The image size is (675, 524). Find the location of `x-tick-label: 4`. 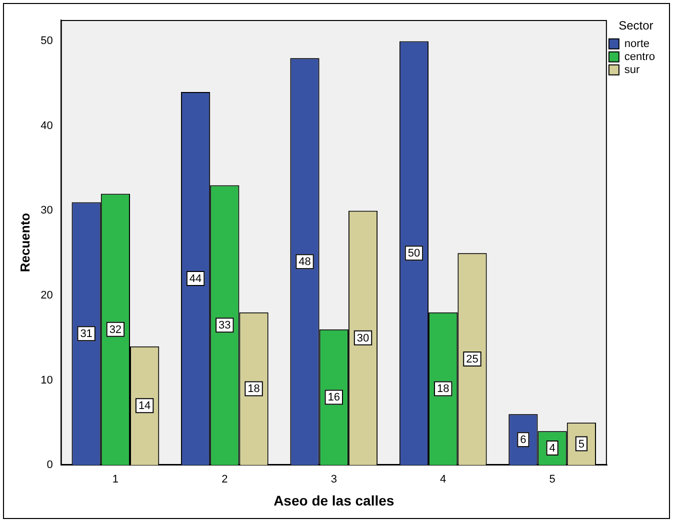

x-tick-label: 4 is located at coordinates (443, 480).